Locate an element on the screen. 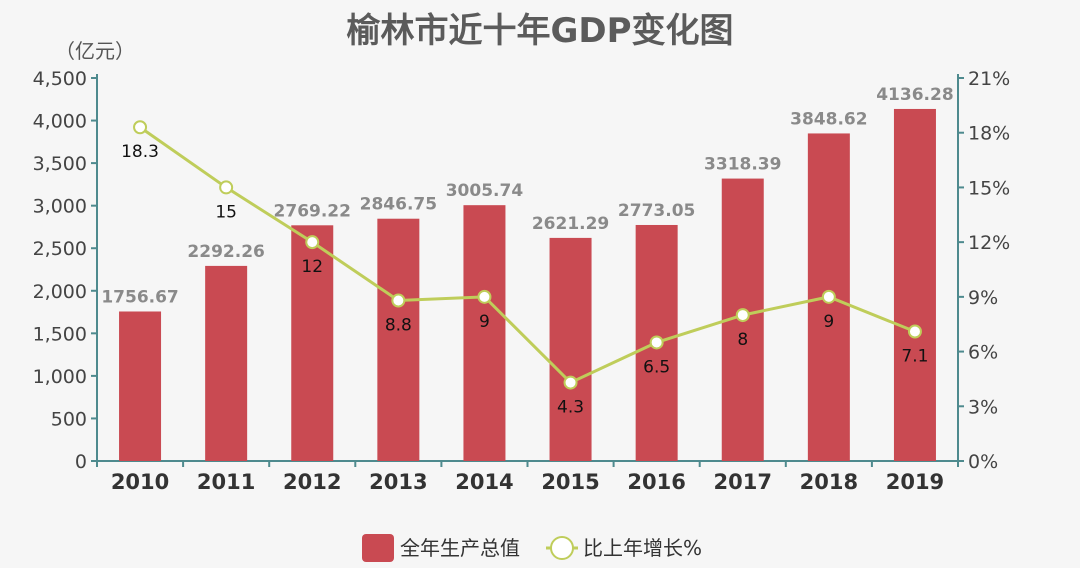 The image size is (1080, 568). x-tick-label: 2012 is located at coordinates (312, 482).